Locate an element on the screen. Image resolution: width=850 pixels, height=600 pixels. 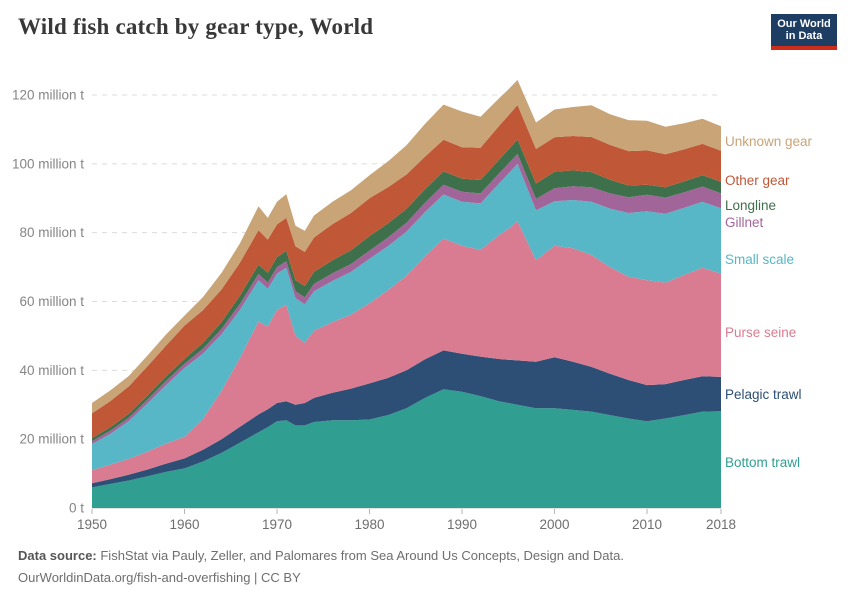
legend-label-purse-seine: Purse seine is located at coordinates (761, 332).